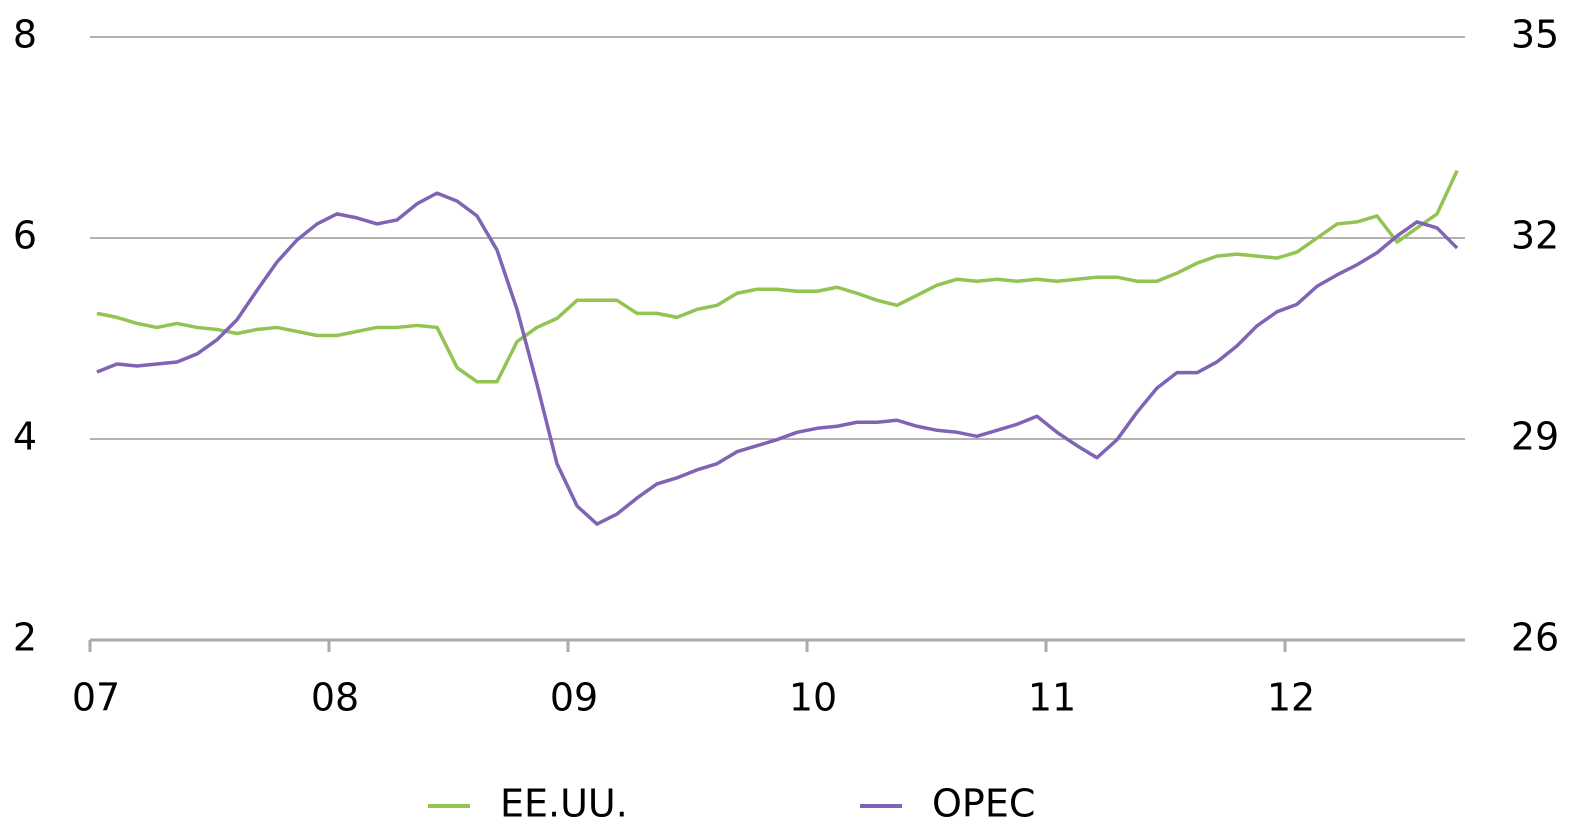  Describe the element at coordinates (983, 804) in the screenshot. I see `legend-label: OPEC` at that location.